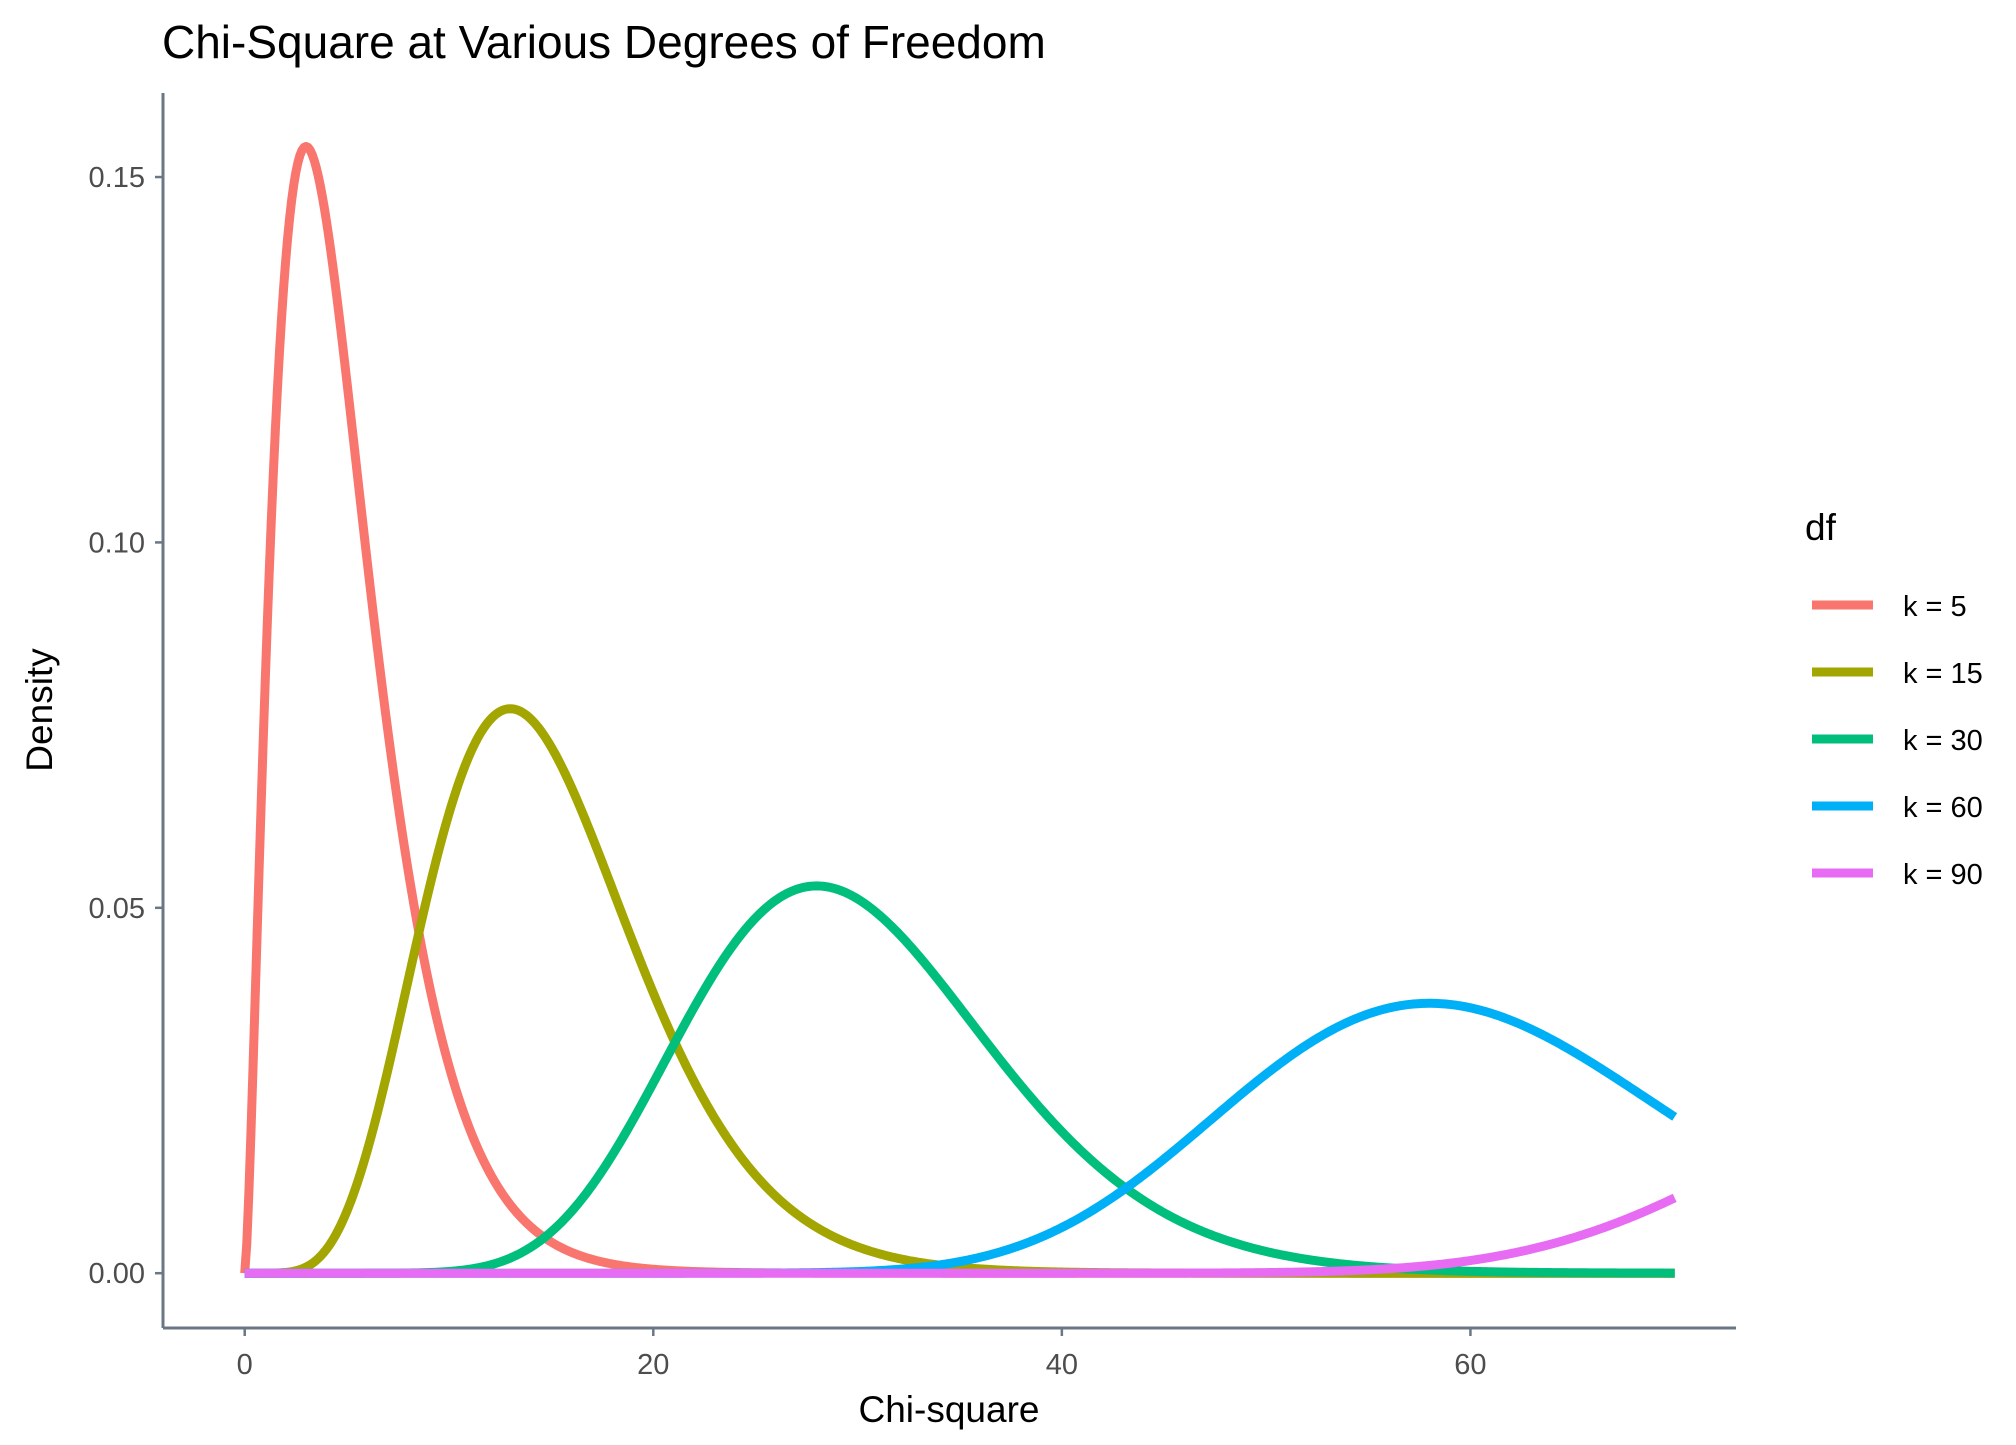 The height and width of the screenshot is (1445, 2016). I want to click on x-tick-label: 20, so click(653, 1365).